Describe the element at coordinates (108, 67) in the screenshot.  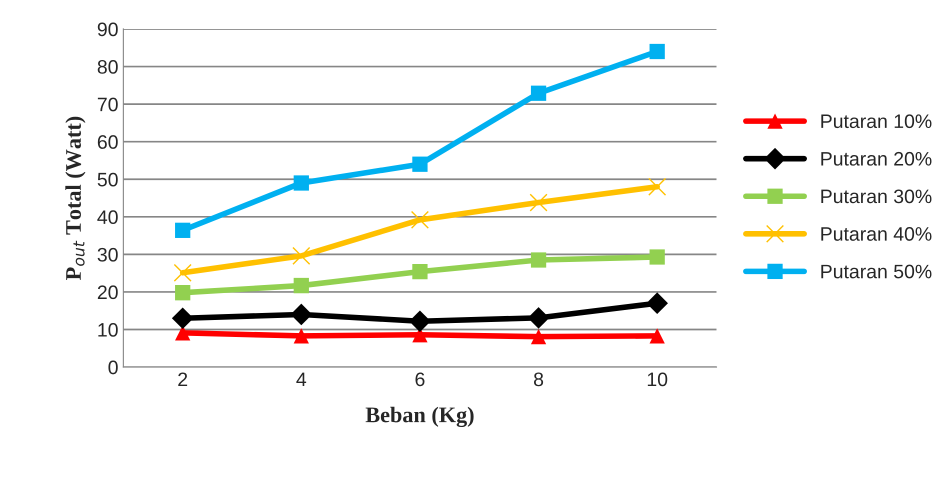
I see `y-tick-label: 80` at that location.